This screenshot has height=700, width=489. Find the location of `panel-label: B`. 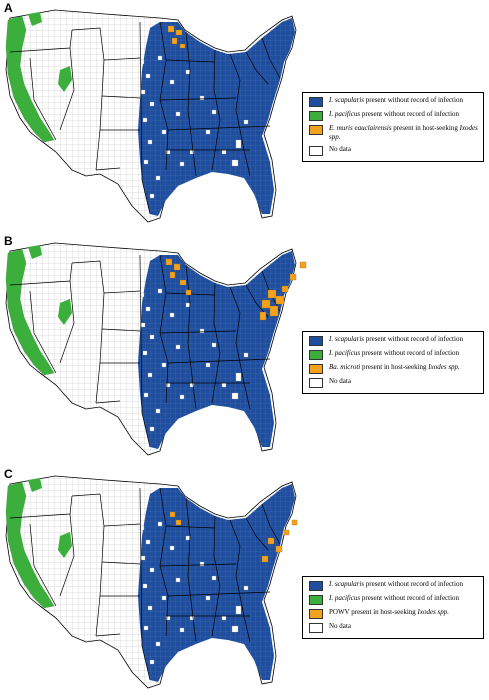

panel-label: B is located at coordinates (8, 241).